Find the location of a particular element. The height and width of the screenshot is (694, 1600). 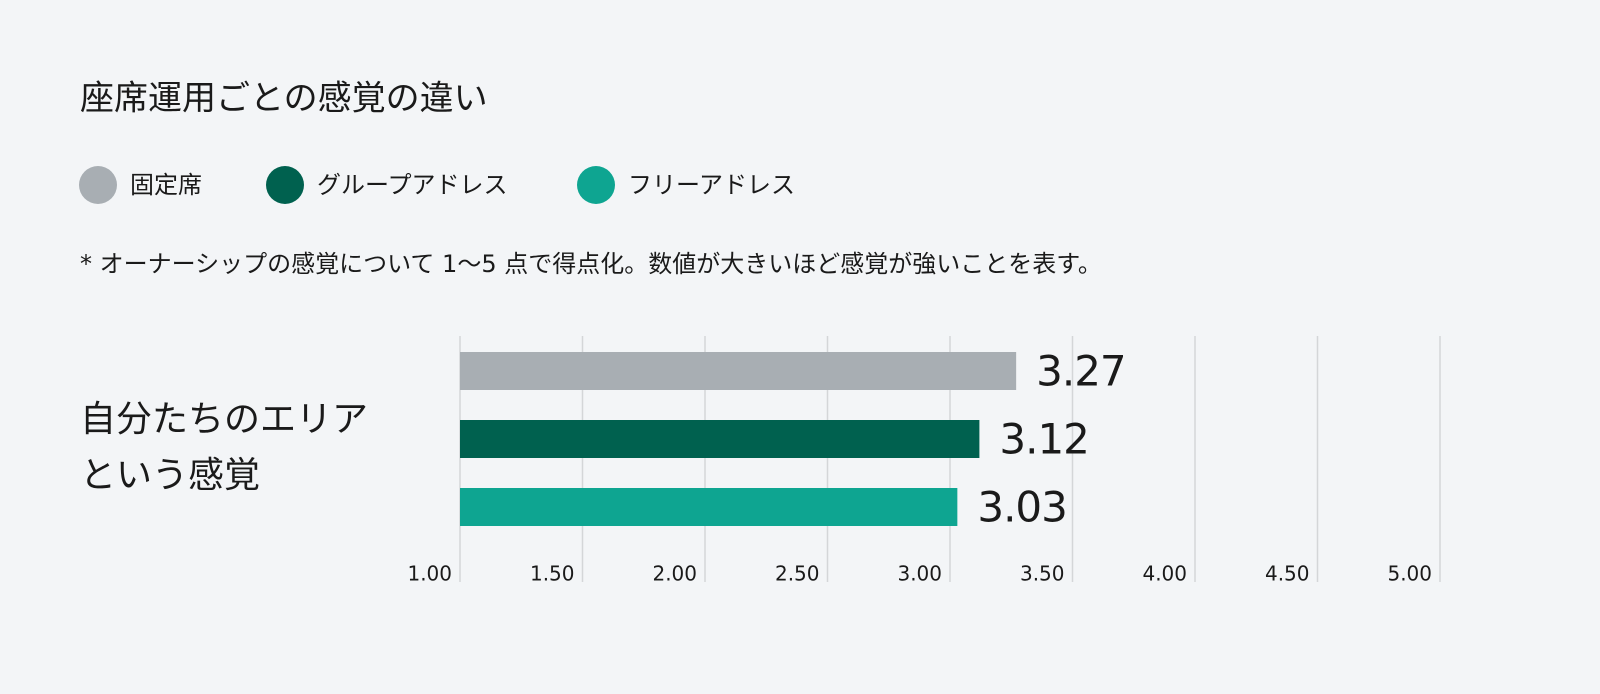

x-tick-label: 4.00 is located at coordinates (1164, 574).